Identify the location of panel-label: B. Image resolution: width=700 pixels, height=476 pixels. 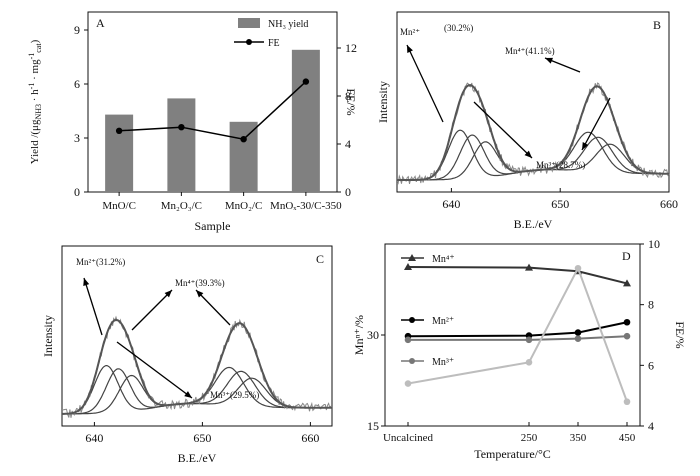
(657, 25).